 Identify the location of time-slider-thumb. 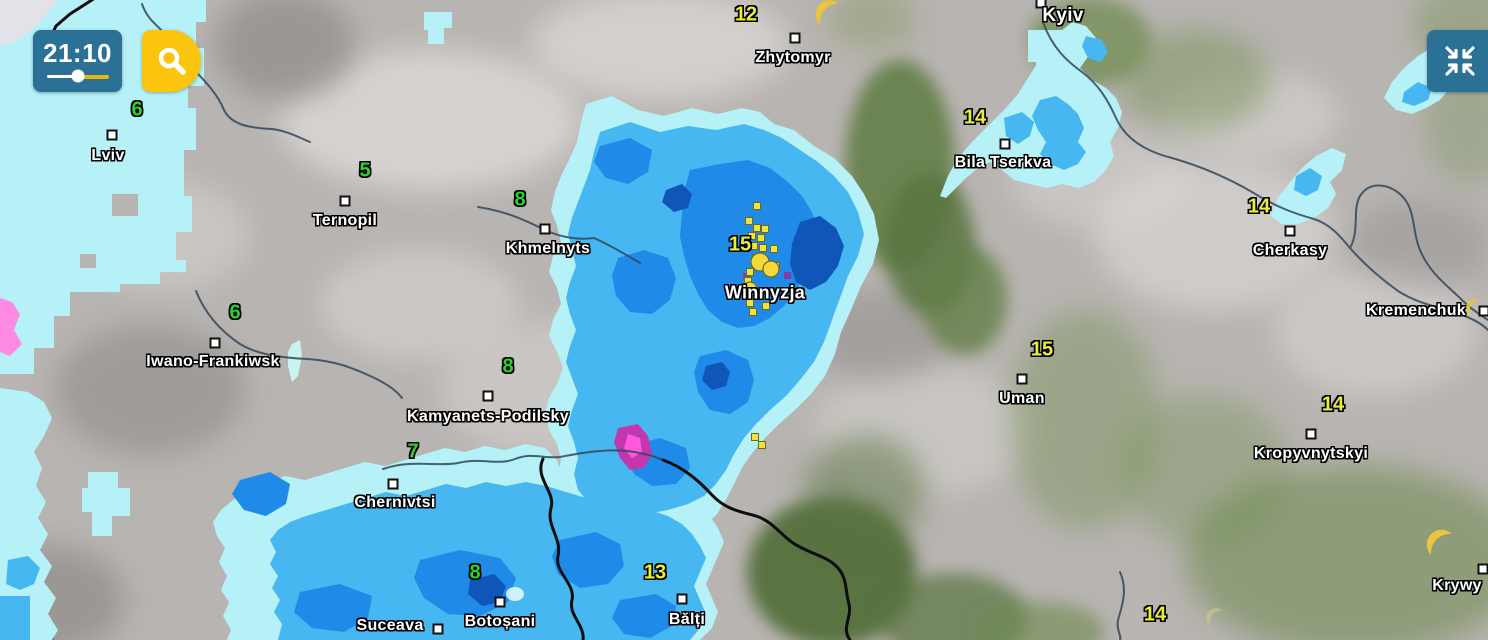
(77, 76).